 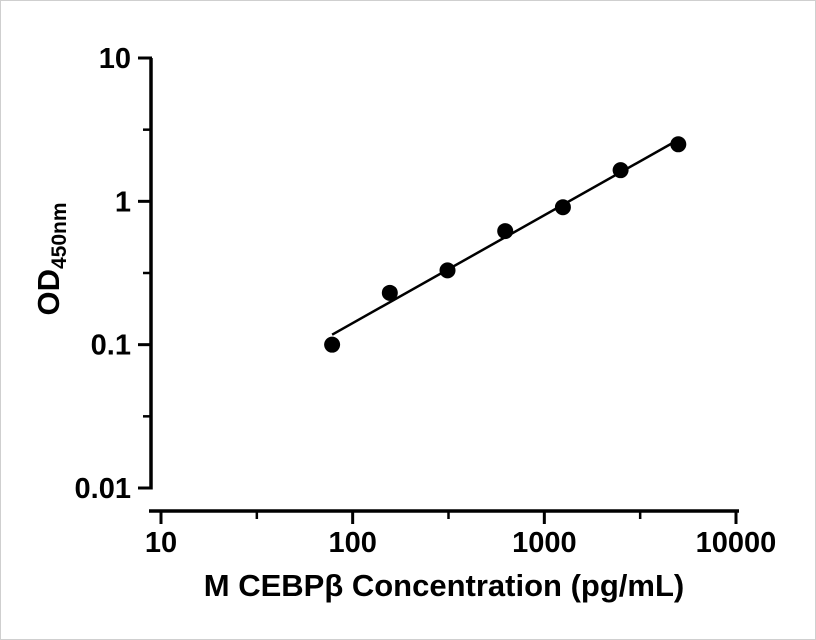 What do you see at coordinates (48, 292) in the screenshot?
I see `y-axis-title-main: OD` at bounding box center [48, 292].